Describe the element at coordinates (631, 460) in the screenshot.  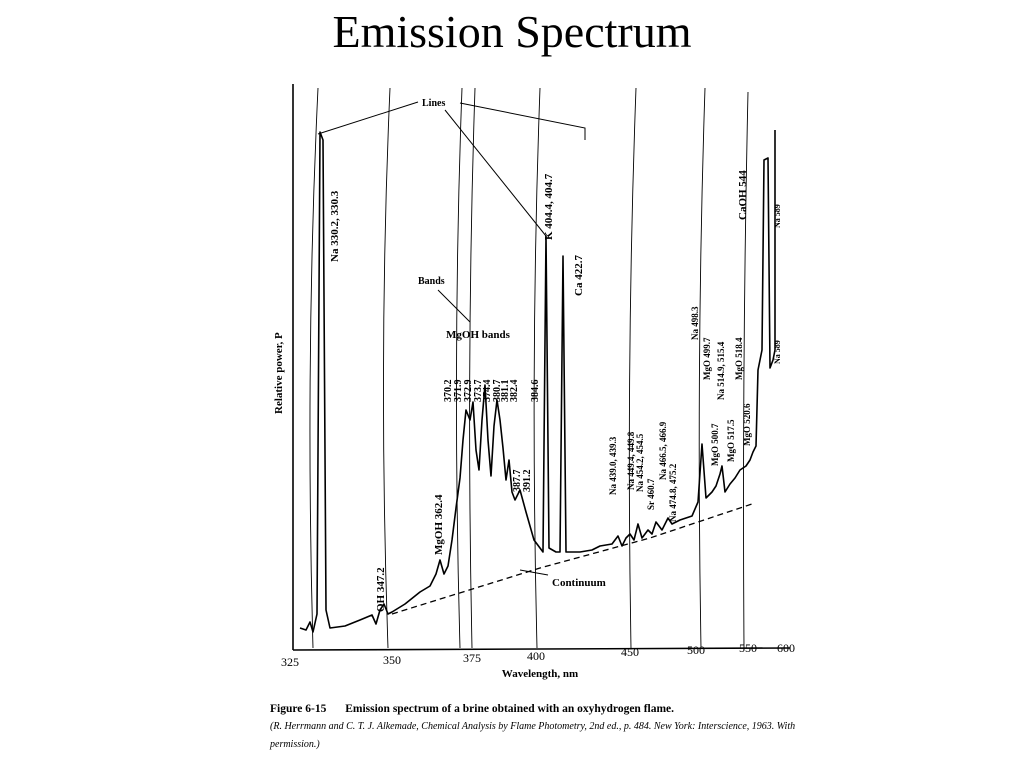
I see `line-label: Na 449.4, 449.8` at that location.